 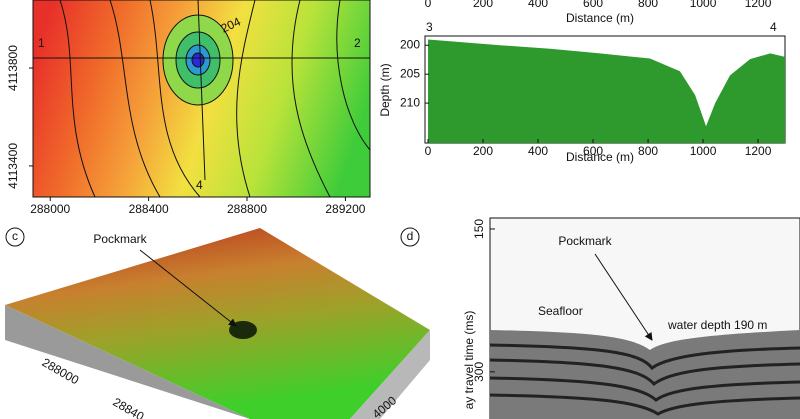 What do you see at coordinates (717, 325) in the screenshot?
I see `label: water depth 190 m` at bounding box center [717, 325].